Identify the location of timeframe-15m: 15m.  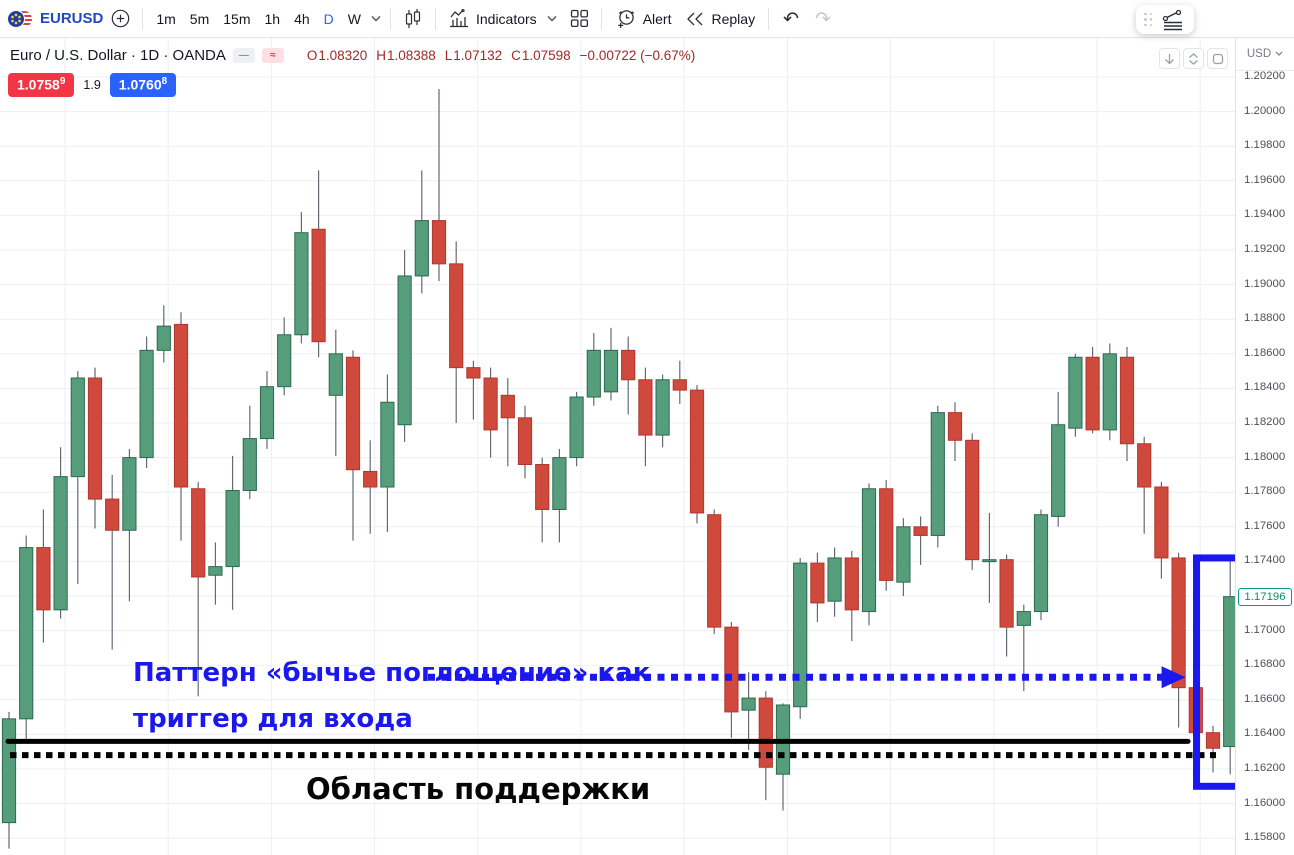
(236, 19).